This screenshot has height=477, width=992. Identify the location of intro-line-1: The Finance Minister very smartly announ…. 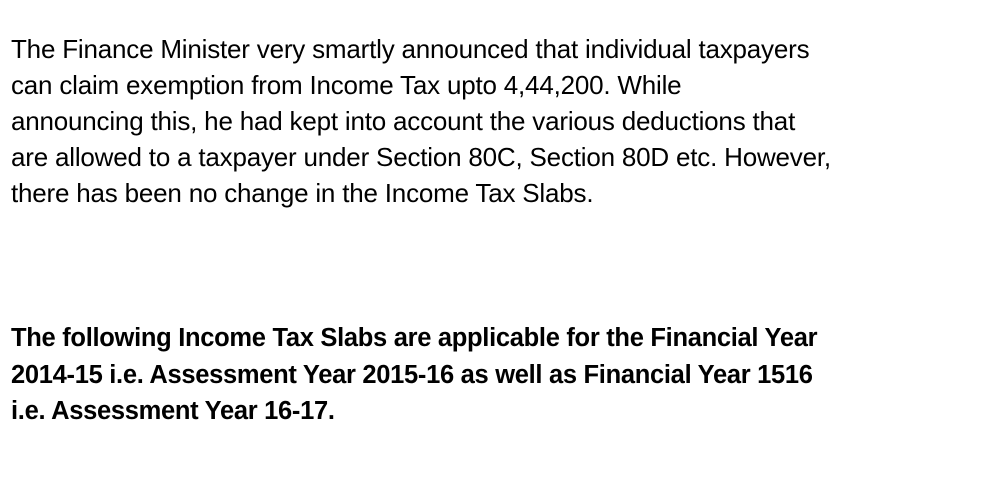
(410, 49).